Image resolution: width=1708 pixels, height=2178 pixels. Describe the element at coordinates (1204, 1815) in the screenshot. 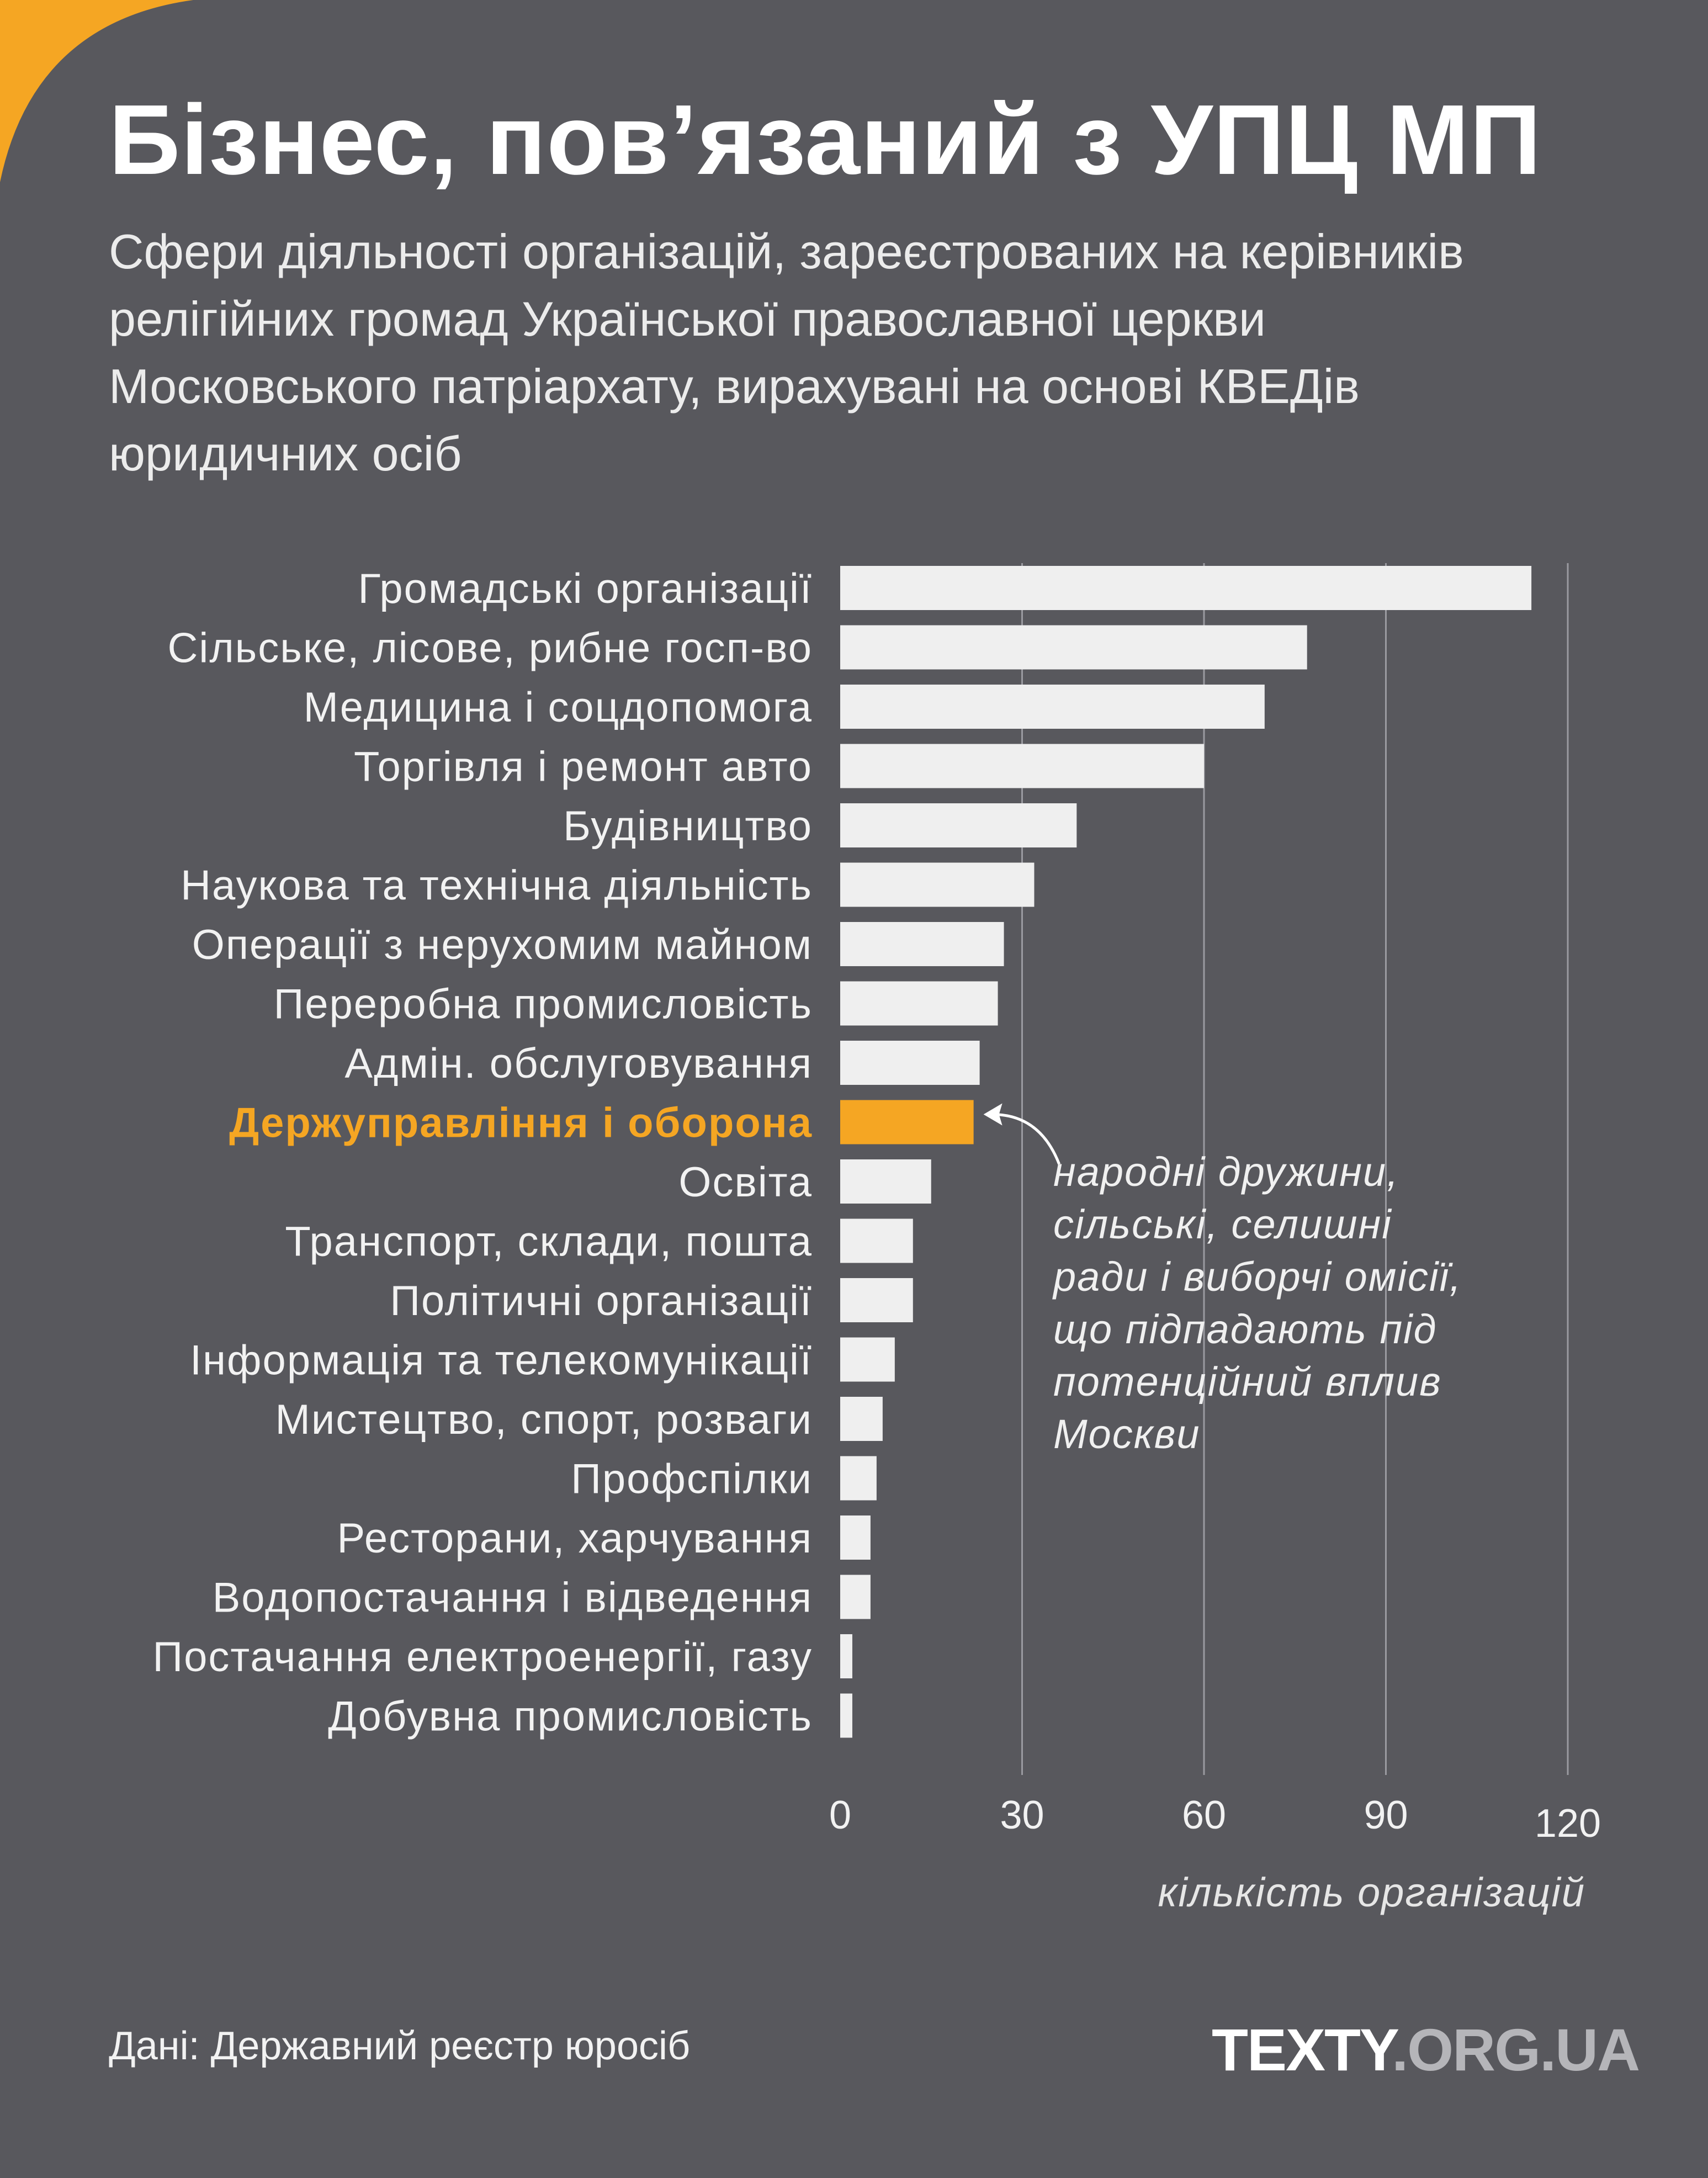

I see `x-tick-label: 60` at that location.